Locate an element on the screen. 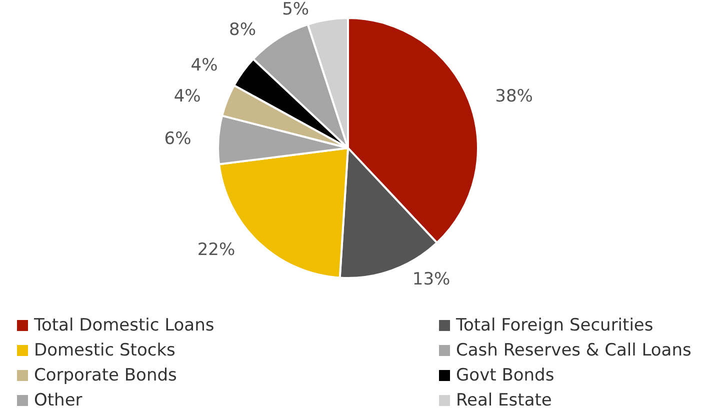  legend-label: Cash Reserves & Call Loans is located at coordinates (574, 350).